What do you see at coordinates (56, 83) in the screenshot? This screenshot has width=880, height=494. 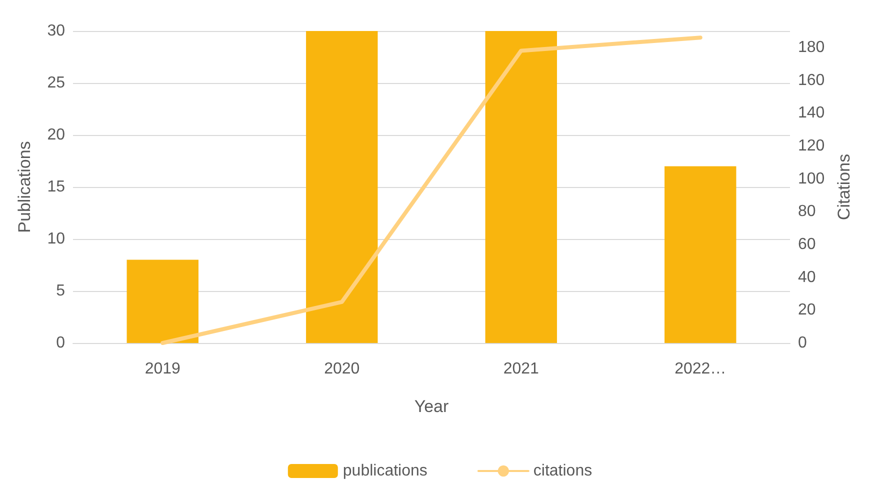 I see `y-tick-label: 25` at bounding box center [56, 83].